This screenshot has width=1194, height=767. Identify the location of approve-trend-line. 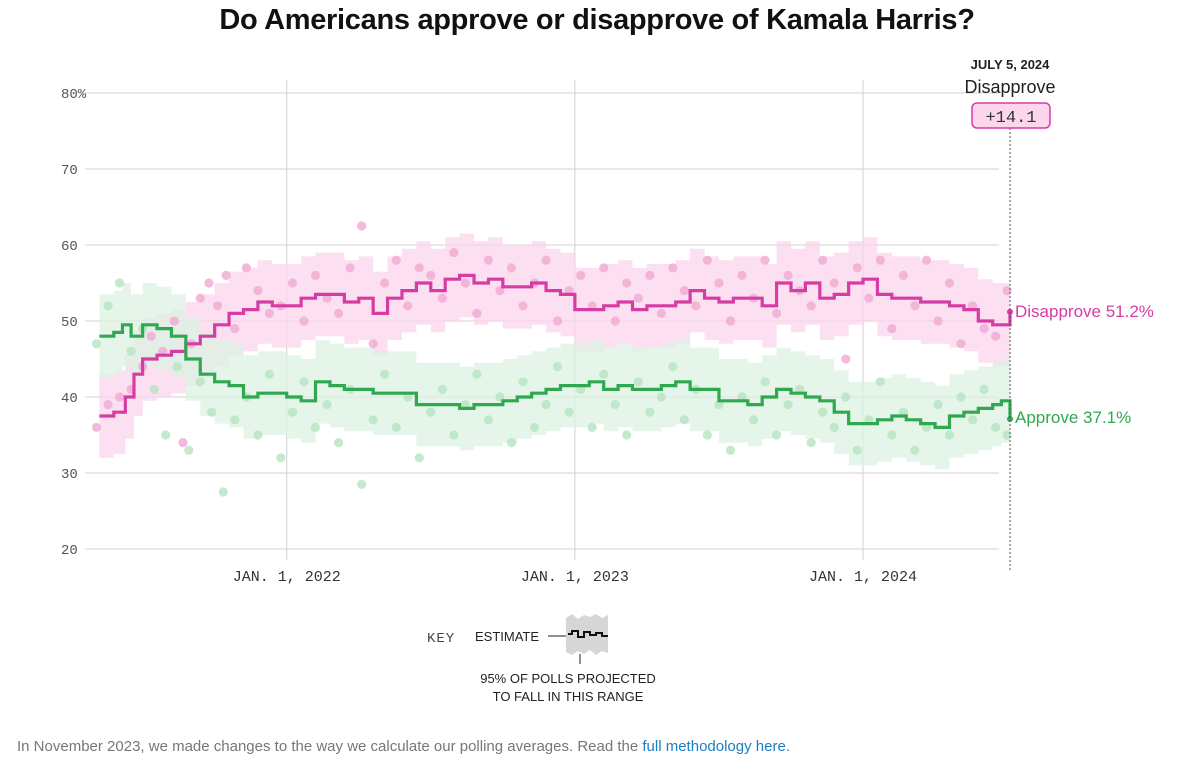
(555, 376).